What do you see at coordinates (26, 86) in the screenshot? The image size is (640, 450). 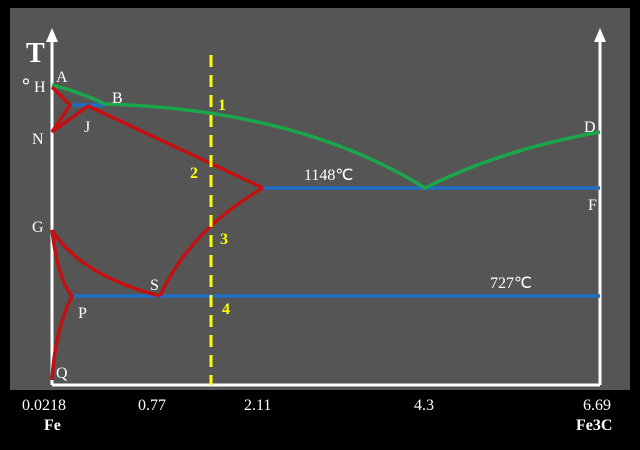 I see `degree: °` at bounding box center [26, 86].